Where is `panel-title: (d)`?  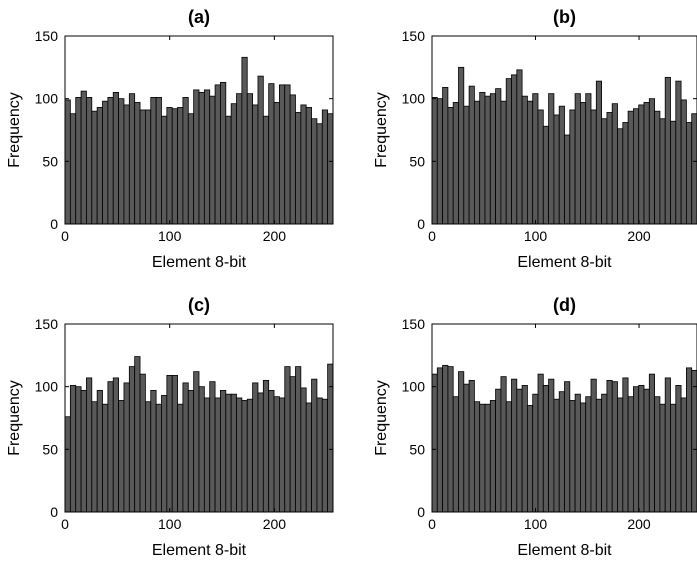 panel-title: (d) is located at coordinates (564, 305).